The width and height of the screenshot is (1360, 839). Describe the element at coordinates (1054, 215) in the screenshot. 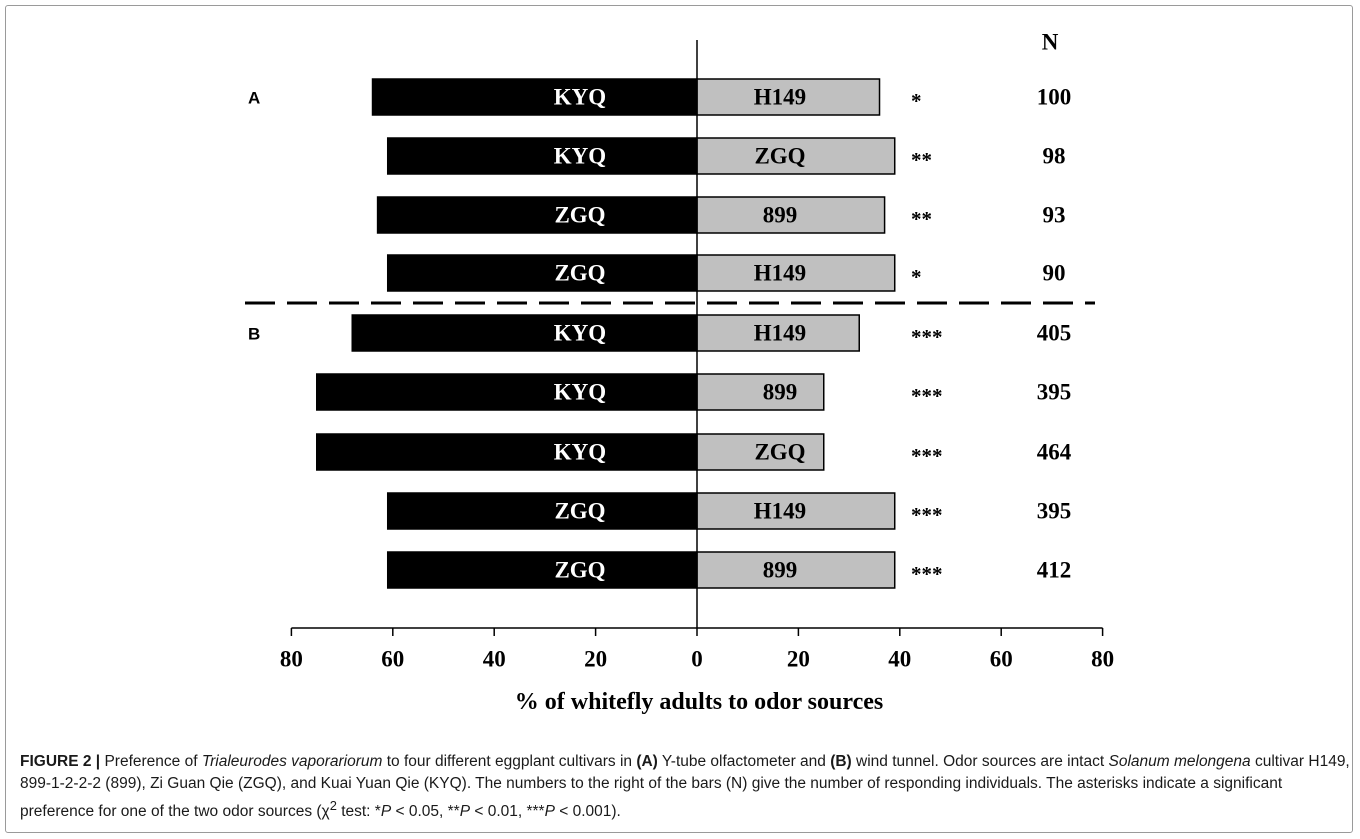

I see `n-value: 93` at that location.